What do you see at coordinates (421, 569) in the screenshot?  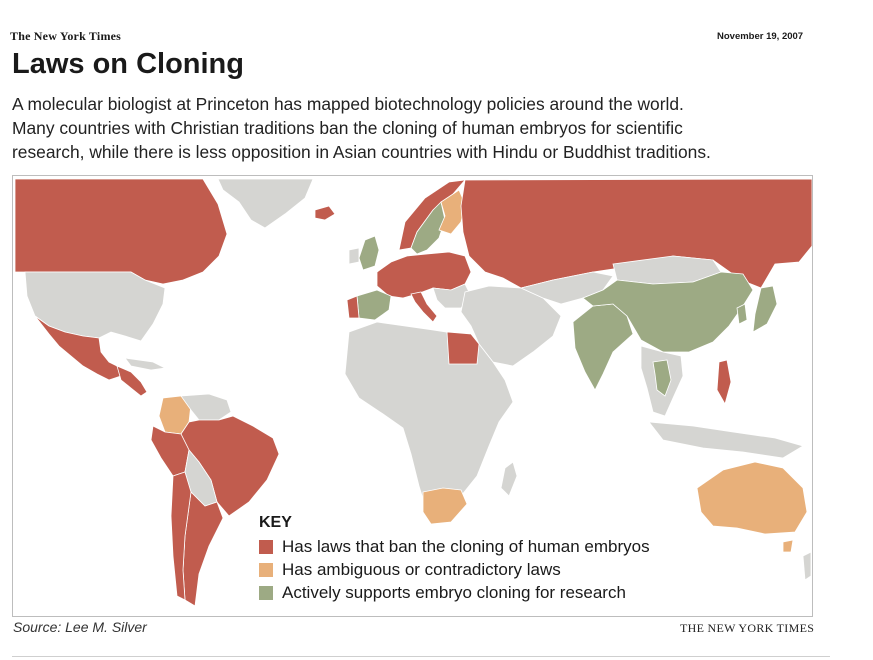 I see `key-label: Has ambiguous or contradictory laws` at bounding box center [421, 569].